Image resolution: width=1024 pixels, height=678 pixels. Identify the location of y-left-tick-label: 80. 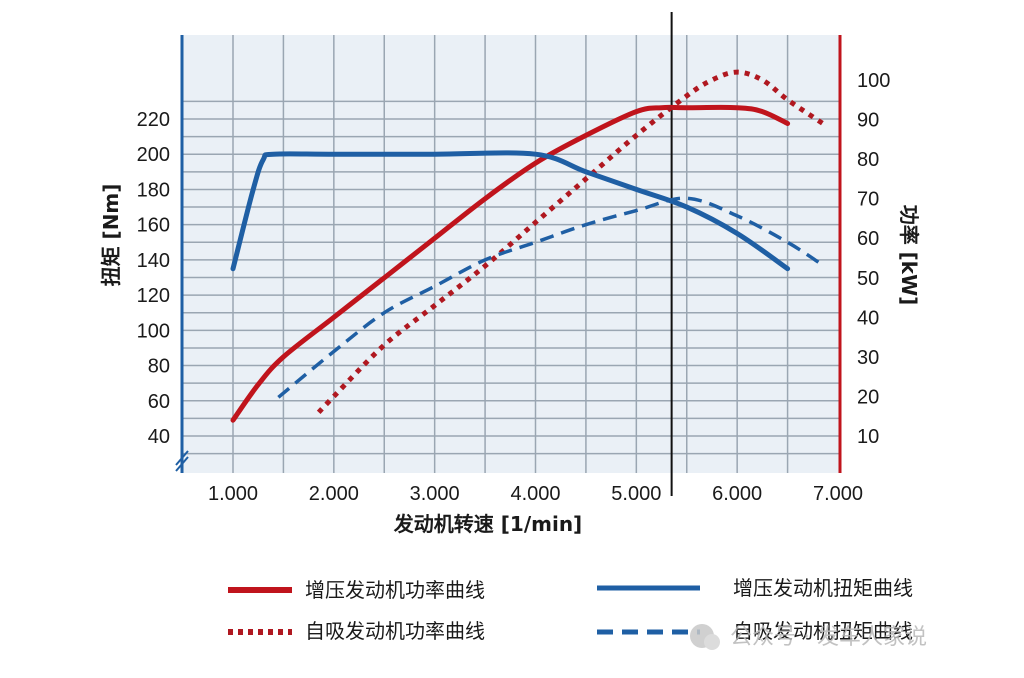
(159, 367).